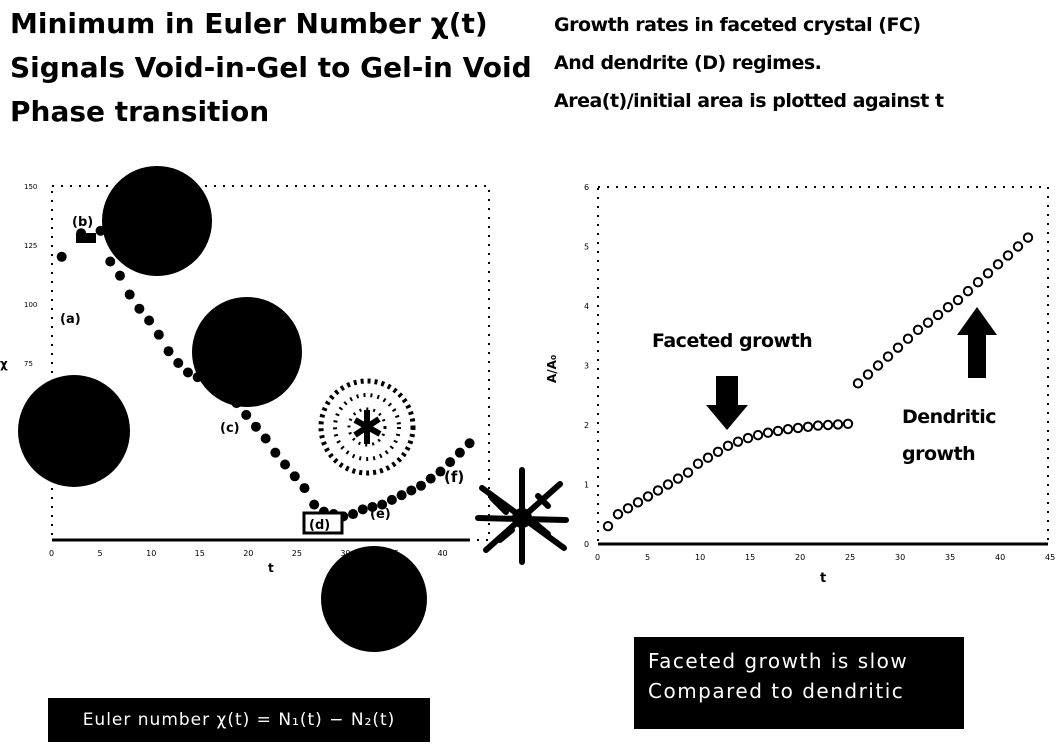  I want to click on euler-x-tick-label: 0, so click(51, 553).